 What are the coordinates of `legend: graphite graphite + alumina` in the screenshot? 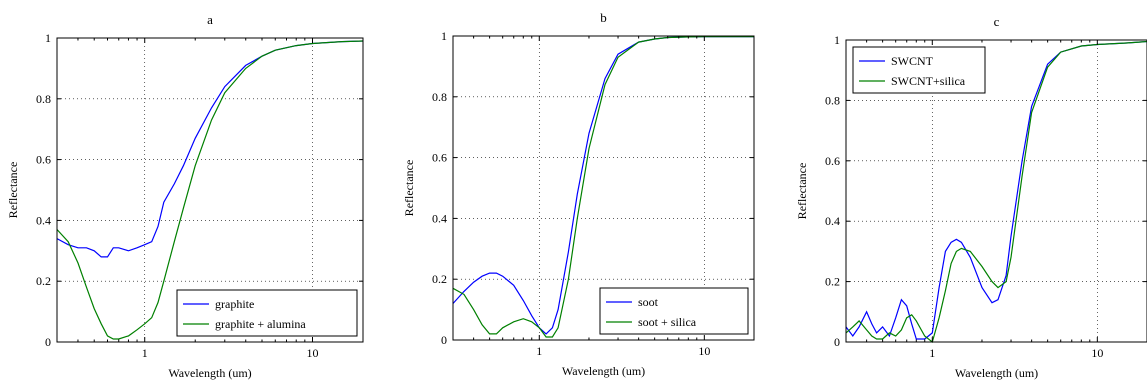 It's located at (267, 313).